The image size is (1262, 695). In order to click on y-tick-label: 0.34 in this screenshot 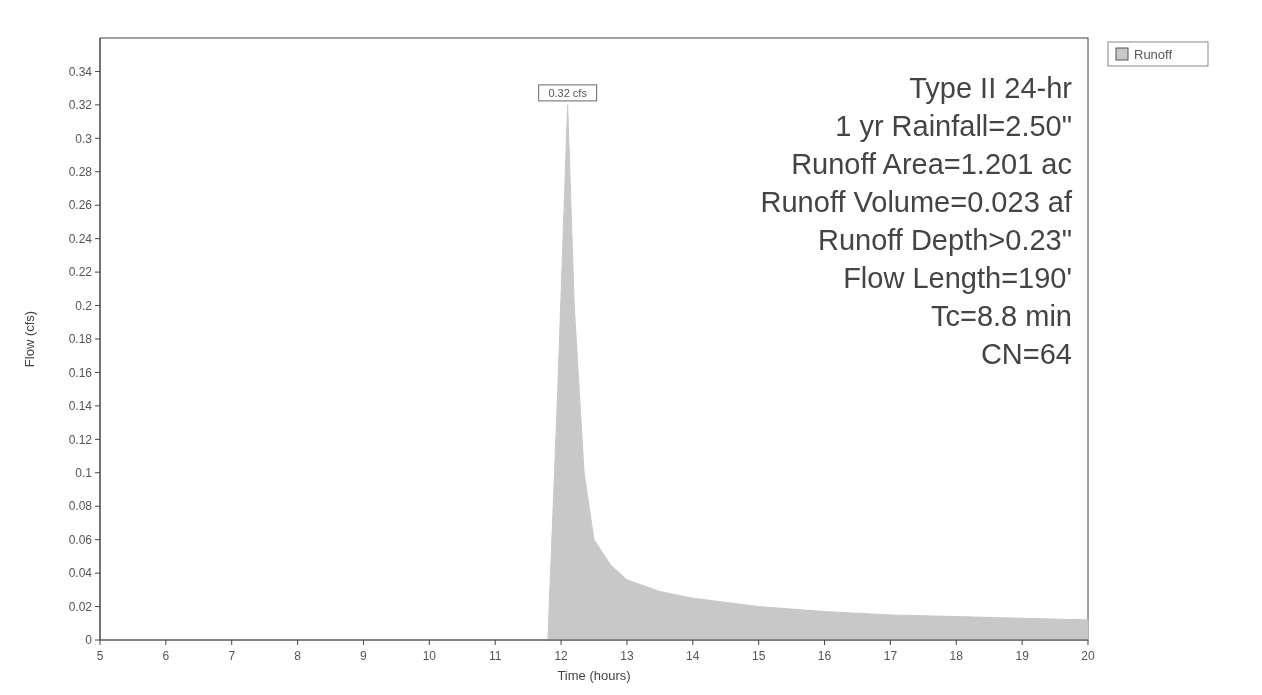, I will do `click(80, 71)`.